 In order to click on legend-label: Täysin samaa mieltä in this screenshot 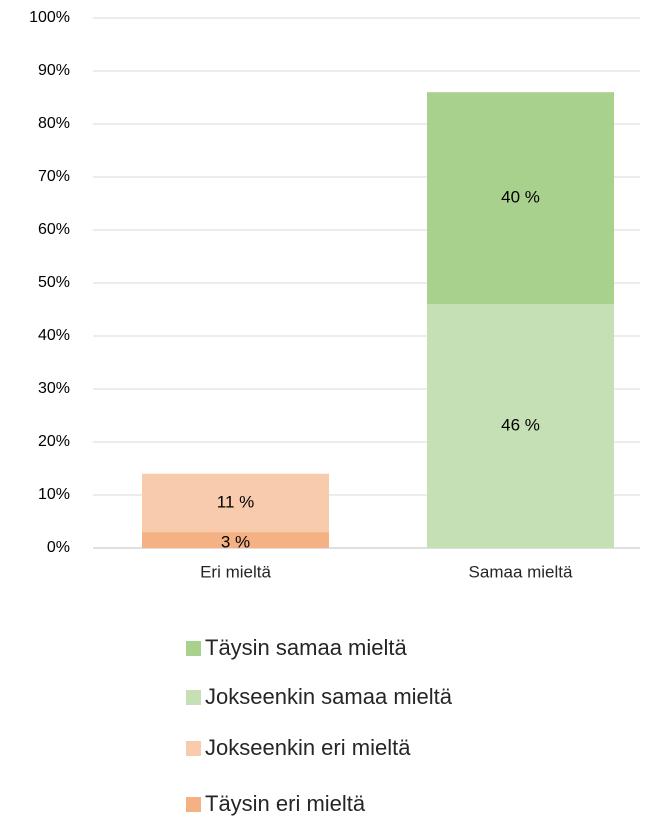, I will do `click(306, 647)`.